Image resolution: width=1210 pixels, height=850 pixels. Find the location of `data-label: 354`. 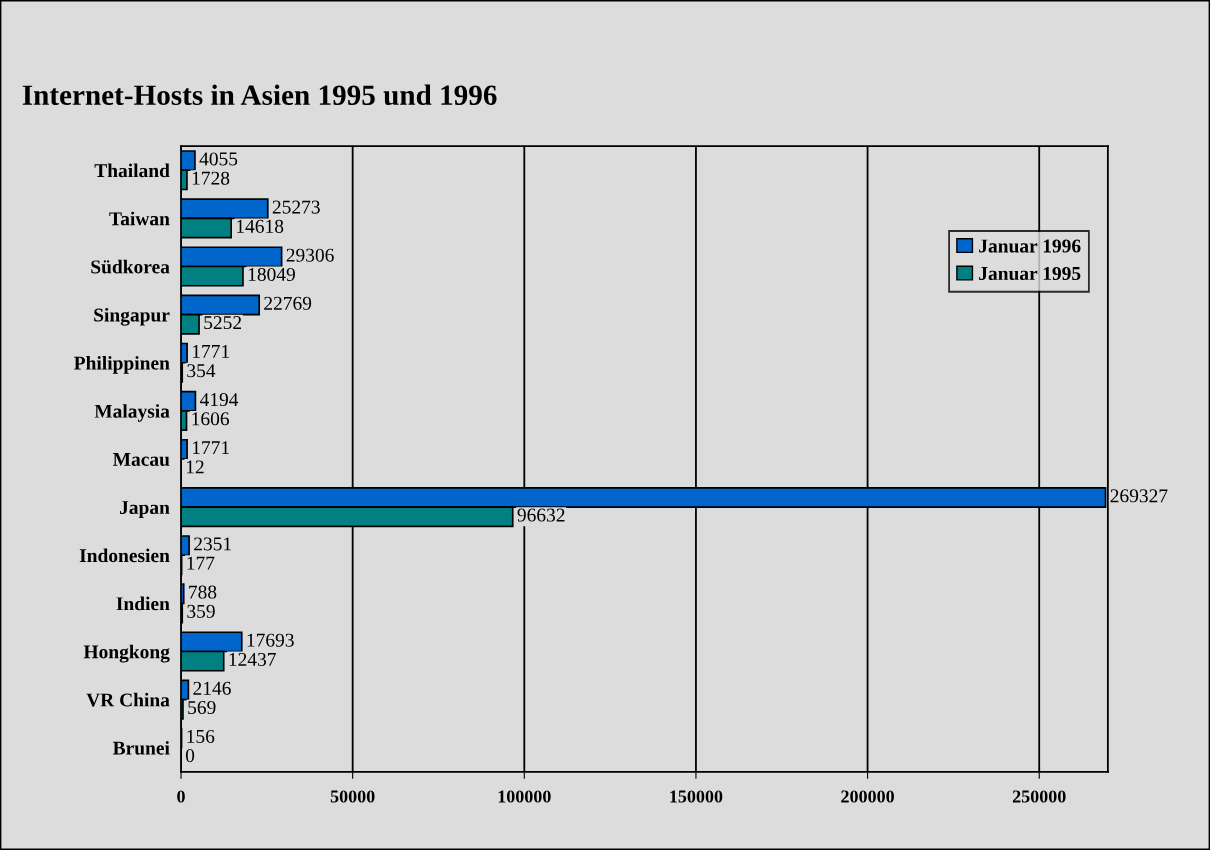

data-label: 354 is located at coordinates (201, 371).